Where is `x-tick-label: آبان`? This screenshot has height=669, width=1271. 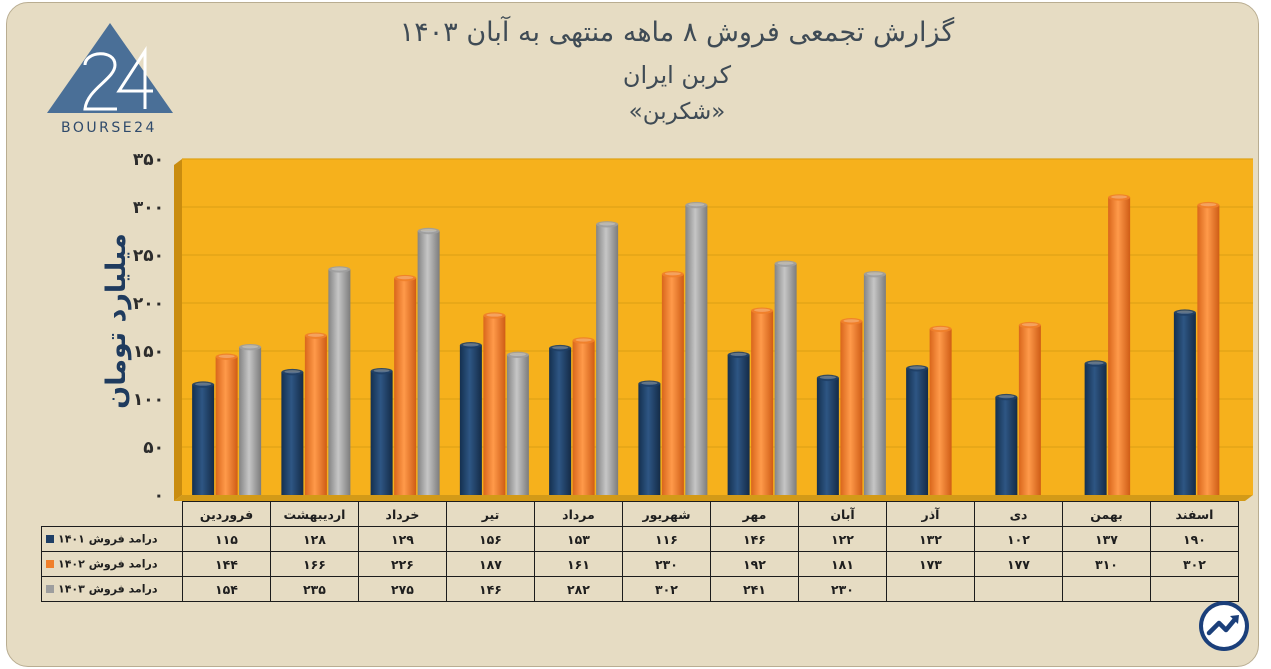 x-tick-label: آبان is located at coordinates (842, 514).